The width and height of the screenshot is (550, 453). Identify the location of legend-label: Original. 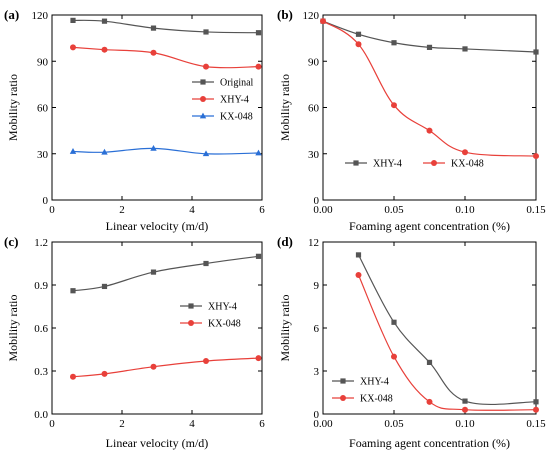
(237, 83).